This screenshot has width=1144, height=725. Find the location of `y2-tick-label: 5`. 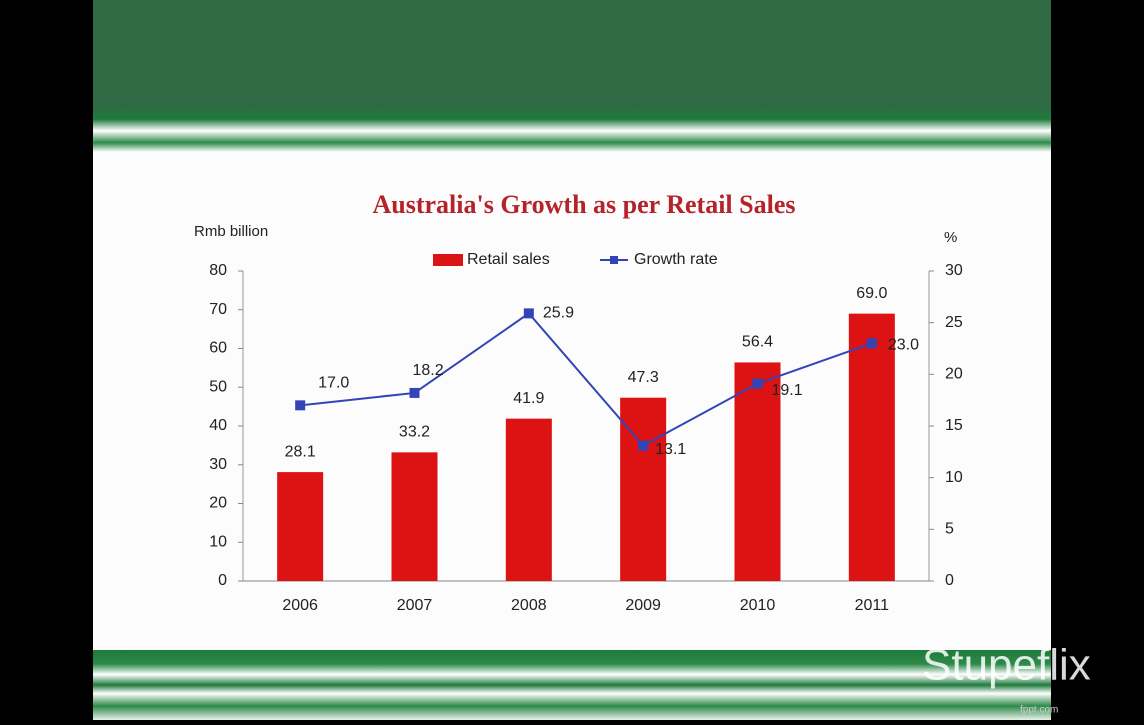

y2-tick-label: 5 is located at coordinates (949, 529).